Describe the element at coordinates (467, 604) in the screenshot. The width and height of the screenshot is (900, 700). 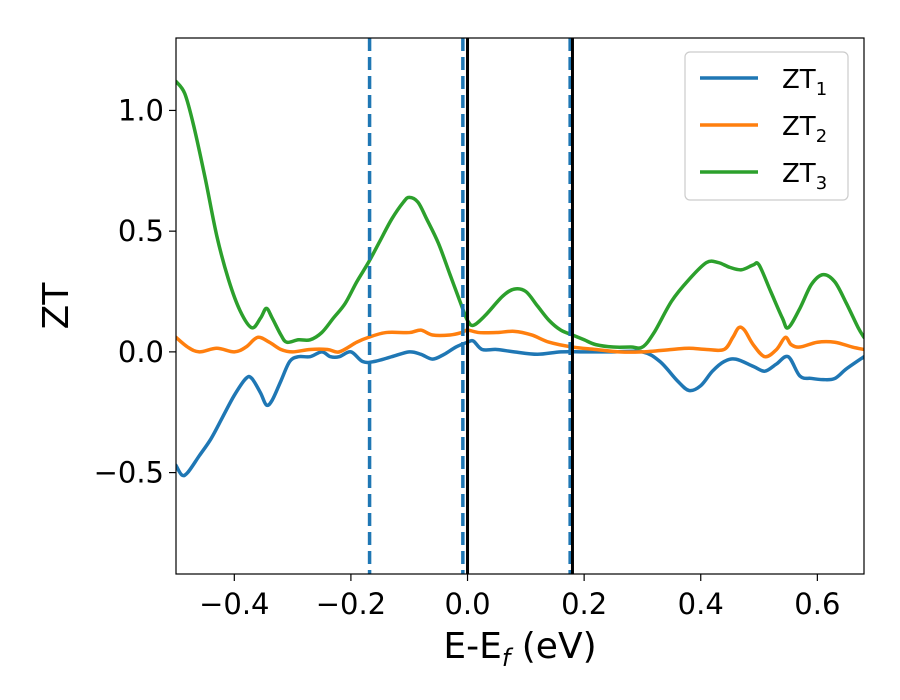
I see `x-tick-label: 0.0` at that location.